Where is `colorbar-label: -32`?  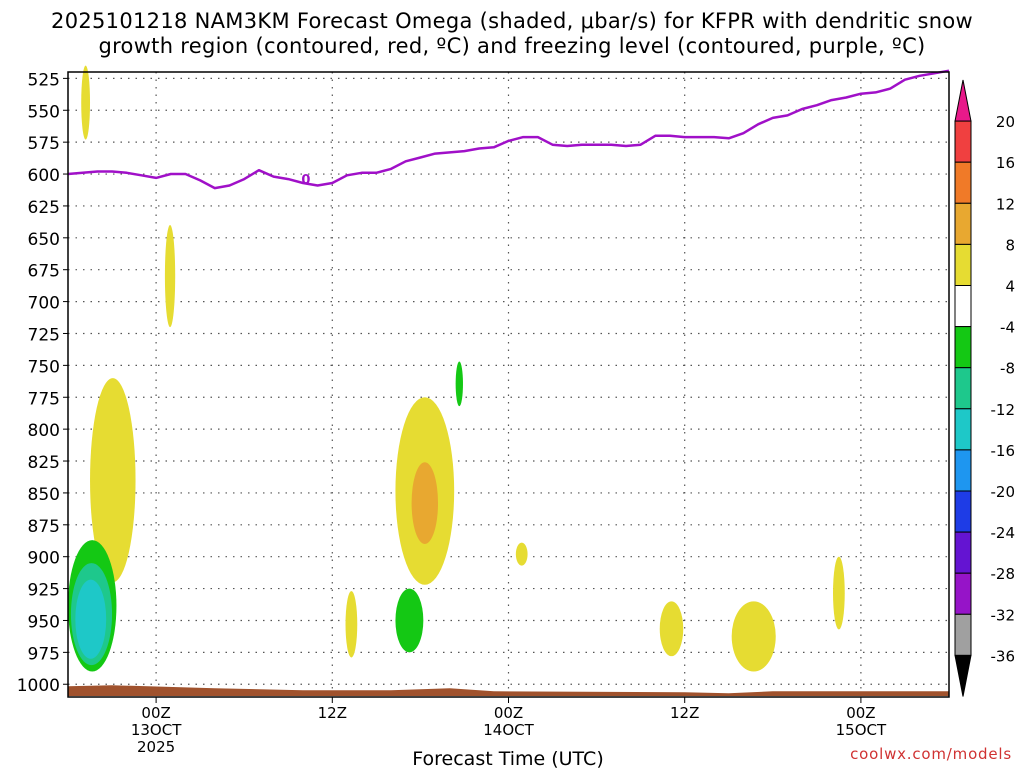 colorbar-label: -32 is located at coordinates (1003, 615).